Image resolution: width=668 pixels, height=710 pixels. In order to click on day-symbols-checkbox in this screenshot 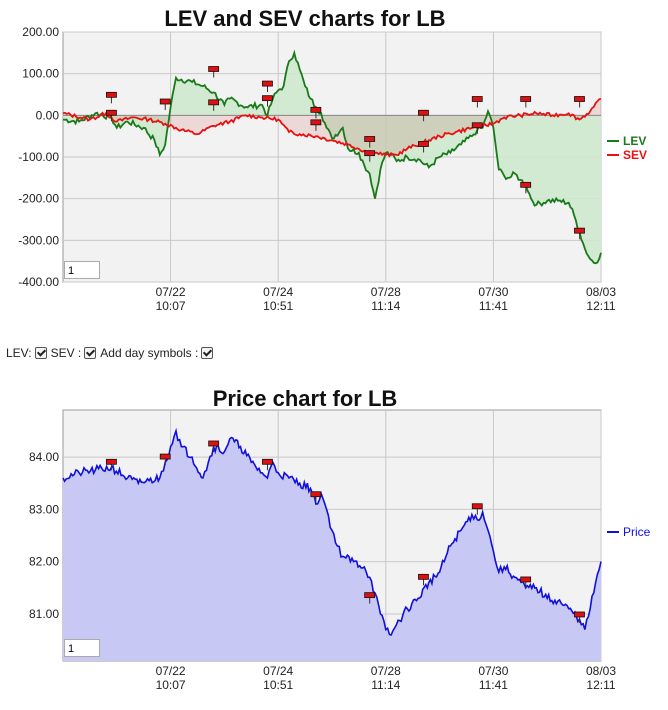, I will do `click(207, 353)`.